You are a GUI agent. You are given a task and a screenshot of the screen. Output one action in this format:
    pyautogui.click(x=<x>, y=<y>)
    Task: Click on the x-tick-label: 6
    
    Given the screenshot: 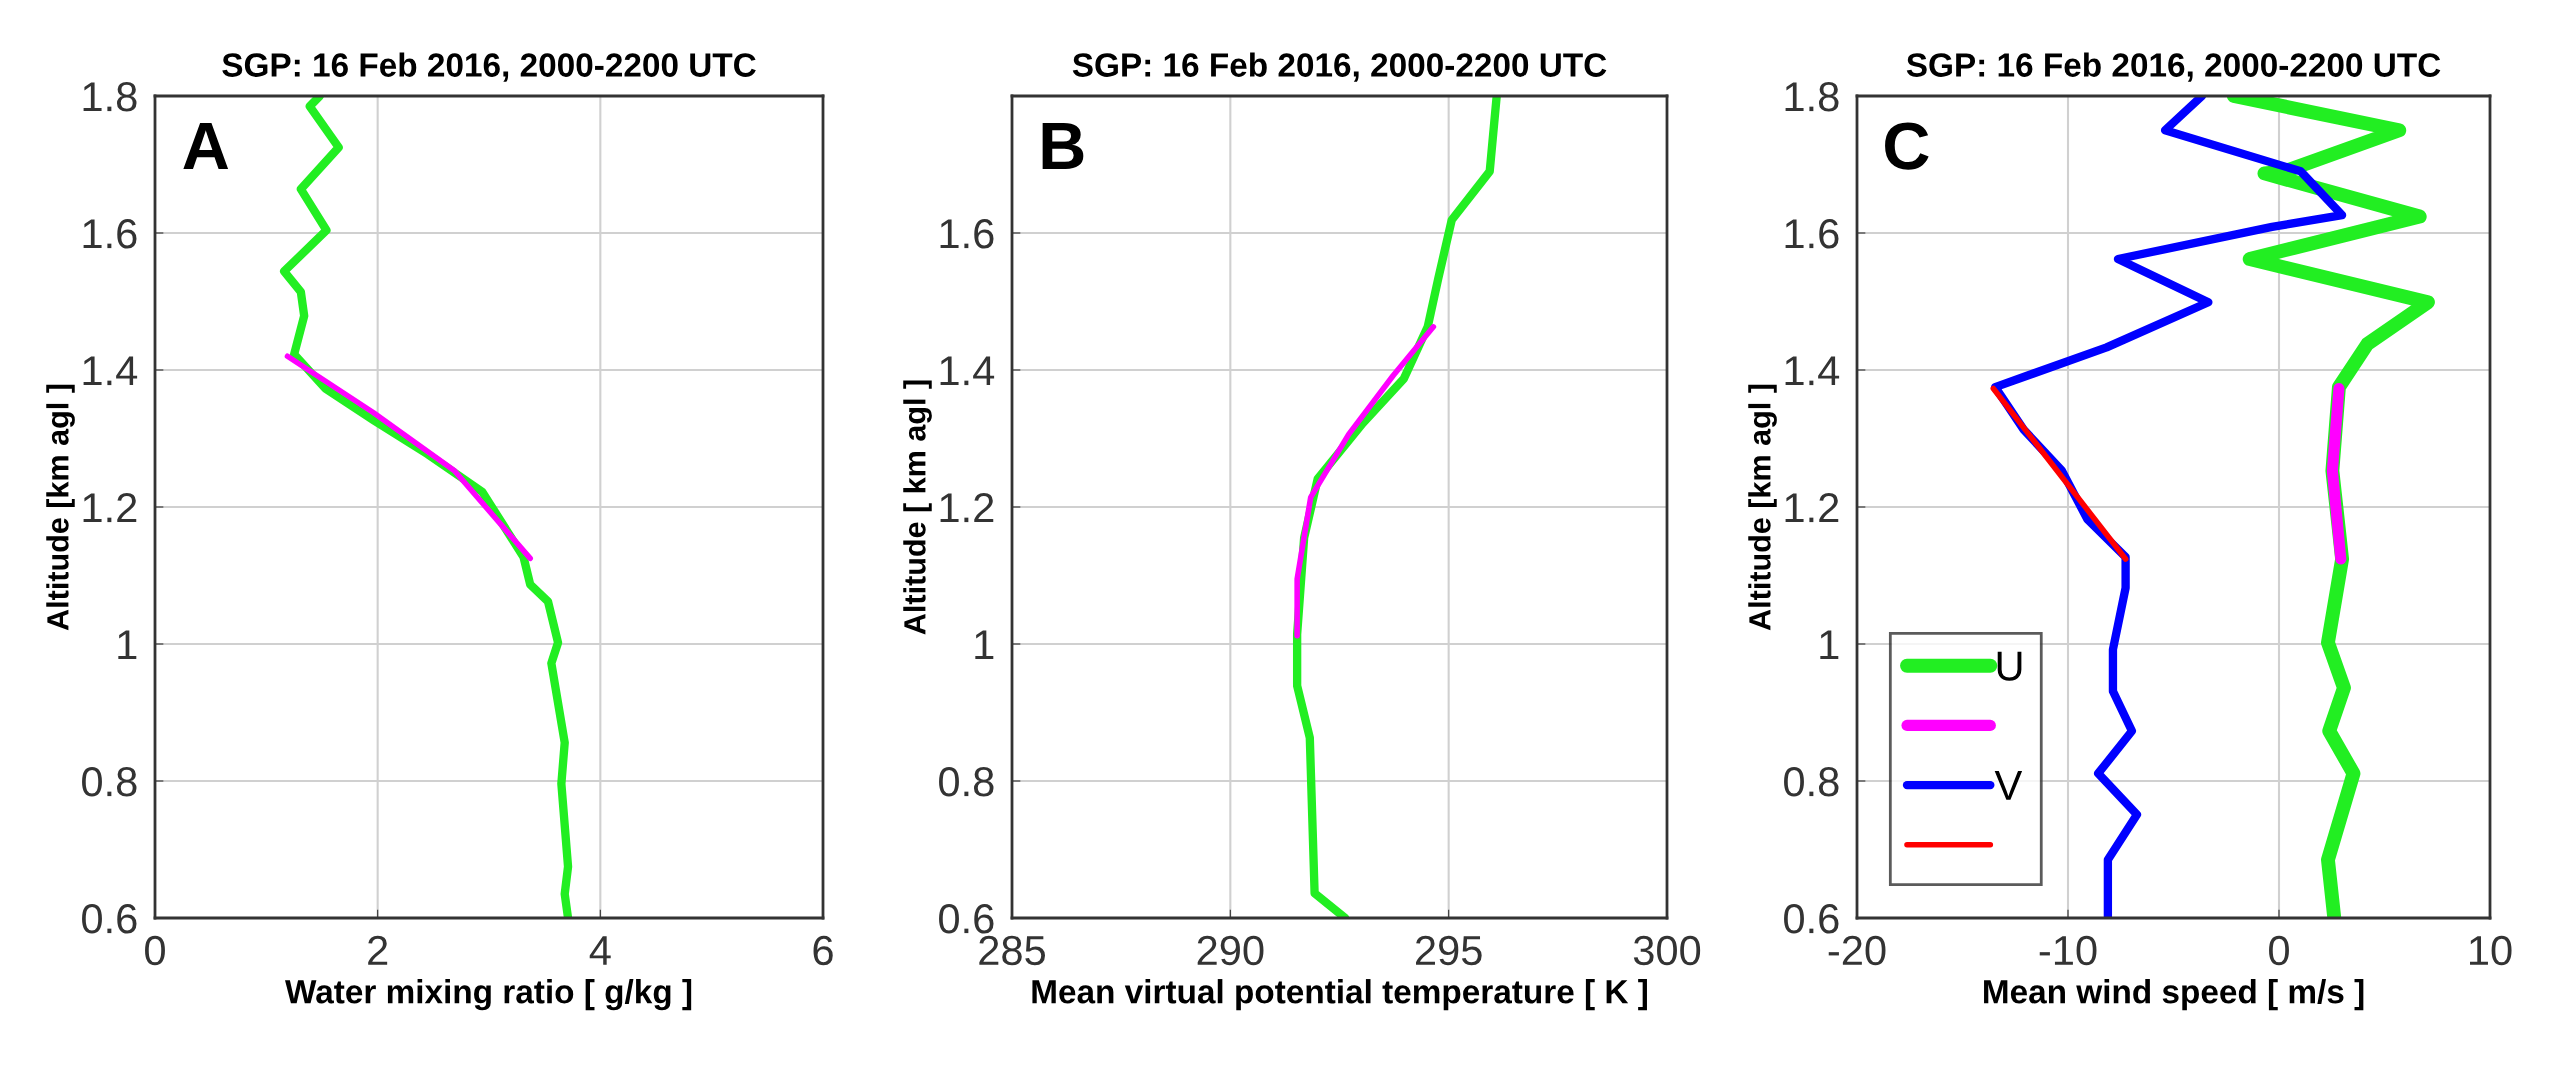 What is the action you would take?
    pyautogui.click(x=823, y=950)
    